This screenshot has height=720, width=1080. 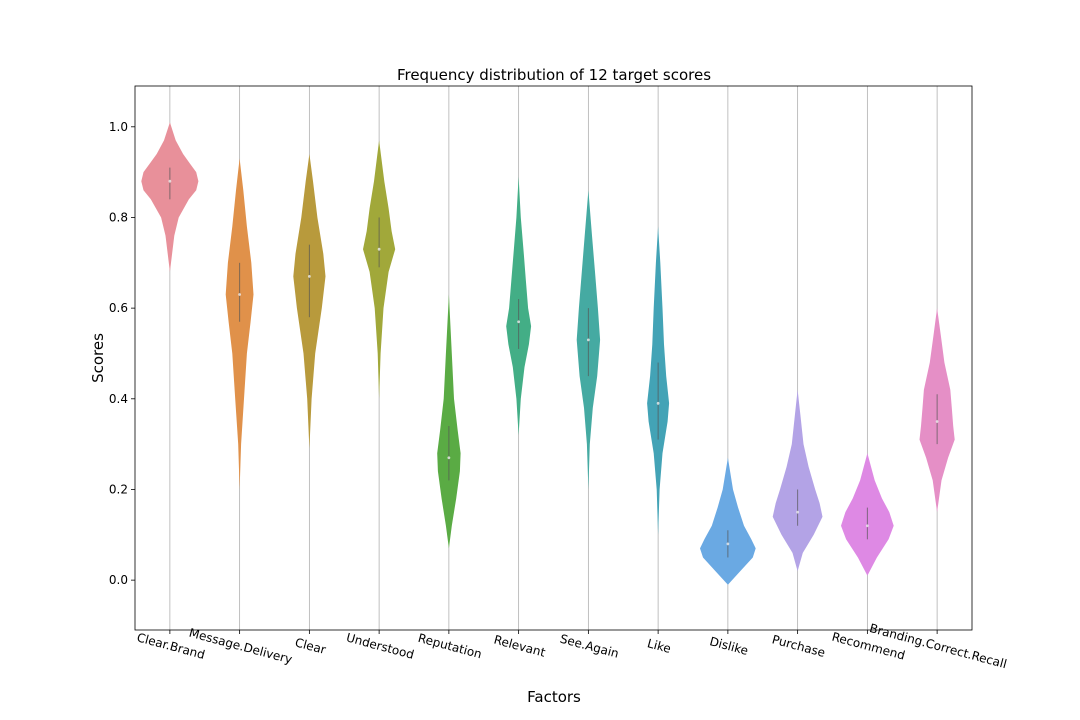 What do you see at coordinates (118, 399) in the screenshot?
I see `y-tick-label: 0.4` at bounding box center [118, 399].